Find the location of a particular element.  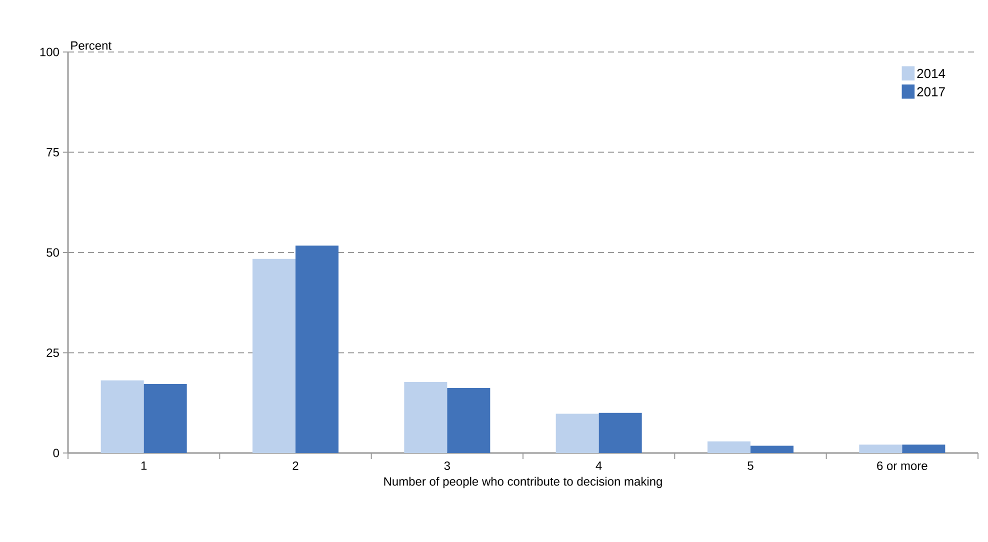

legend-label: 2017 is located at coordinates (931, 91).